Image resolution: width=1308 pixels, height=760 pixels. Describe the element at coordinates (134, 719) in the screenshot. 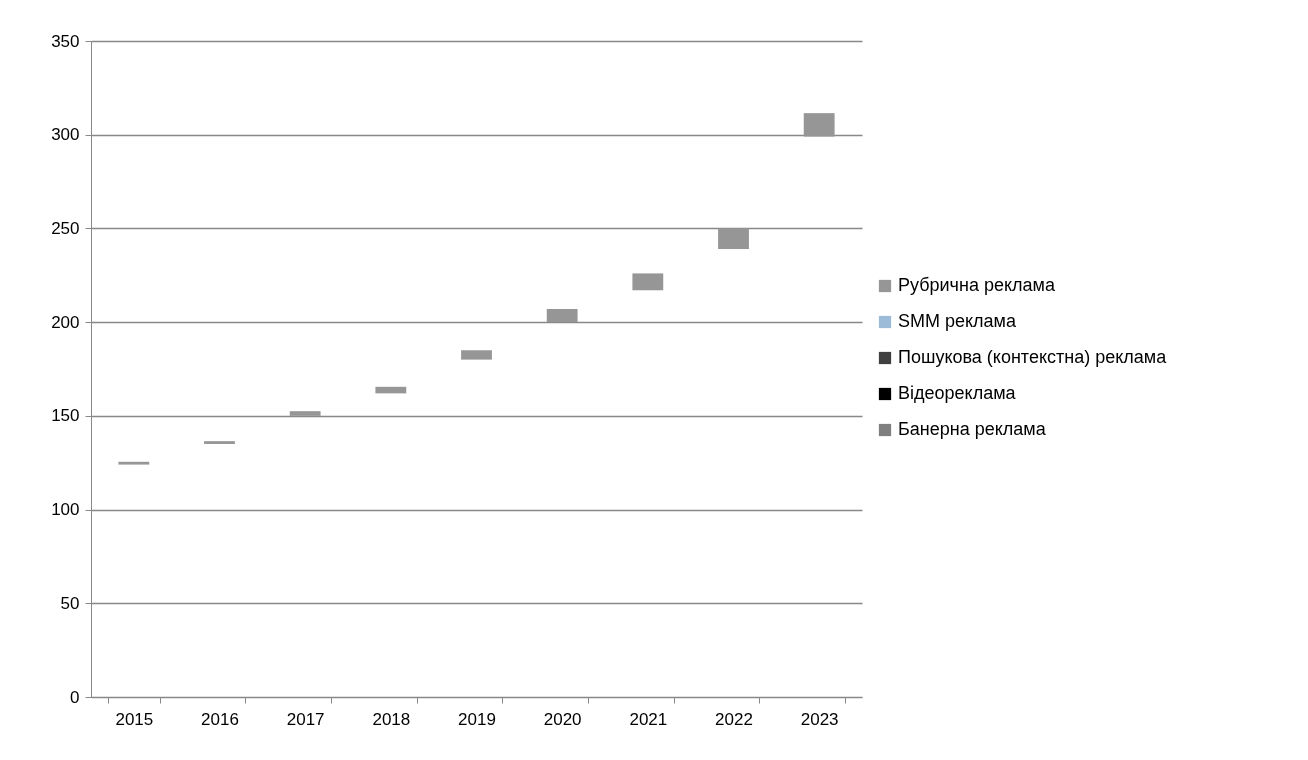

I see `x-tick-label: 2015` at that location.